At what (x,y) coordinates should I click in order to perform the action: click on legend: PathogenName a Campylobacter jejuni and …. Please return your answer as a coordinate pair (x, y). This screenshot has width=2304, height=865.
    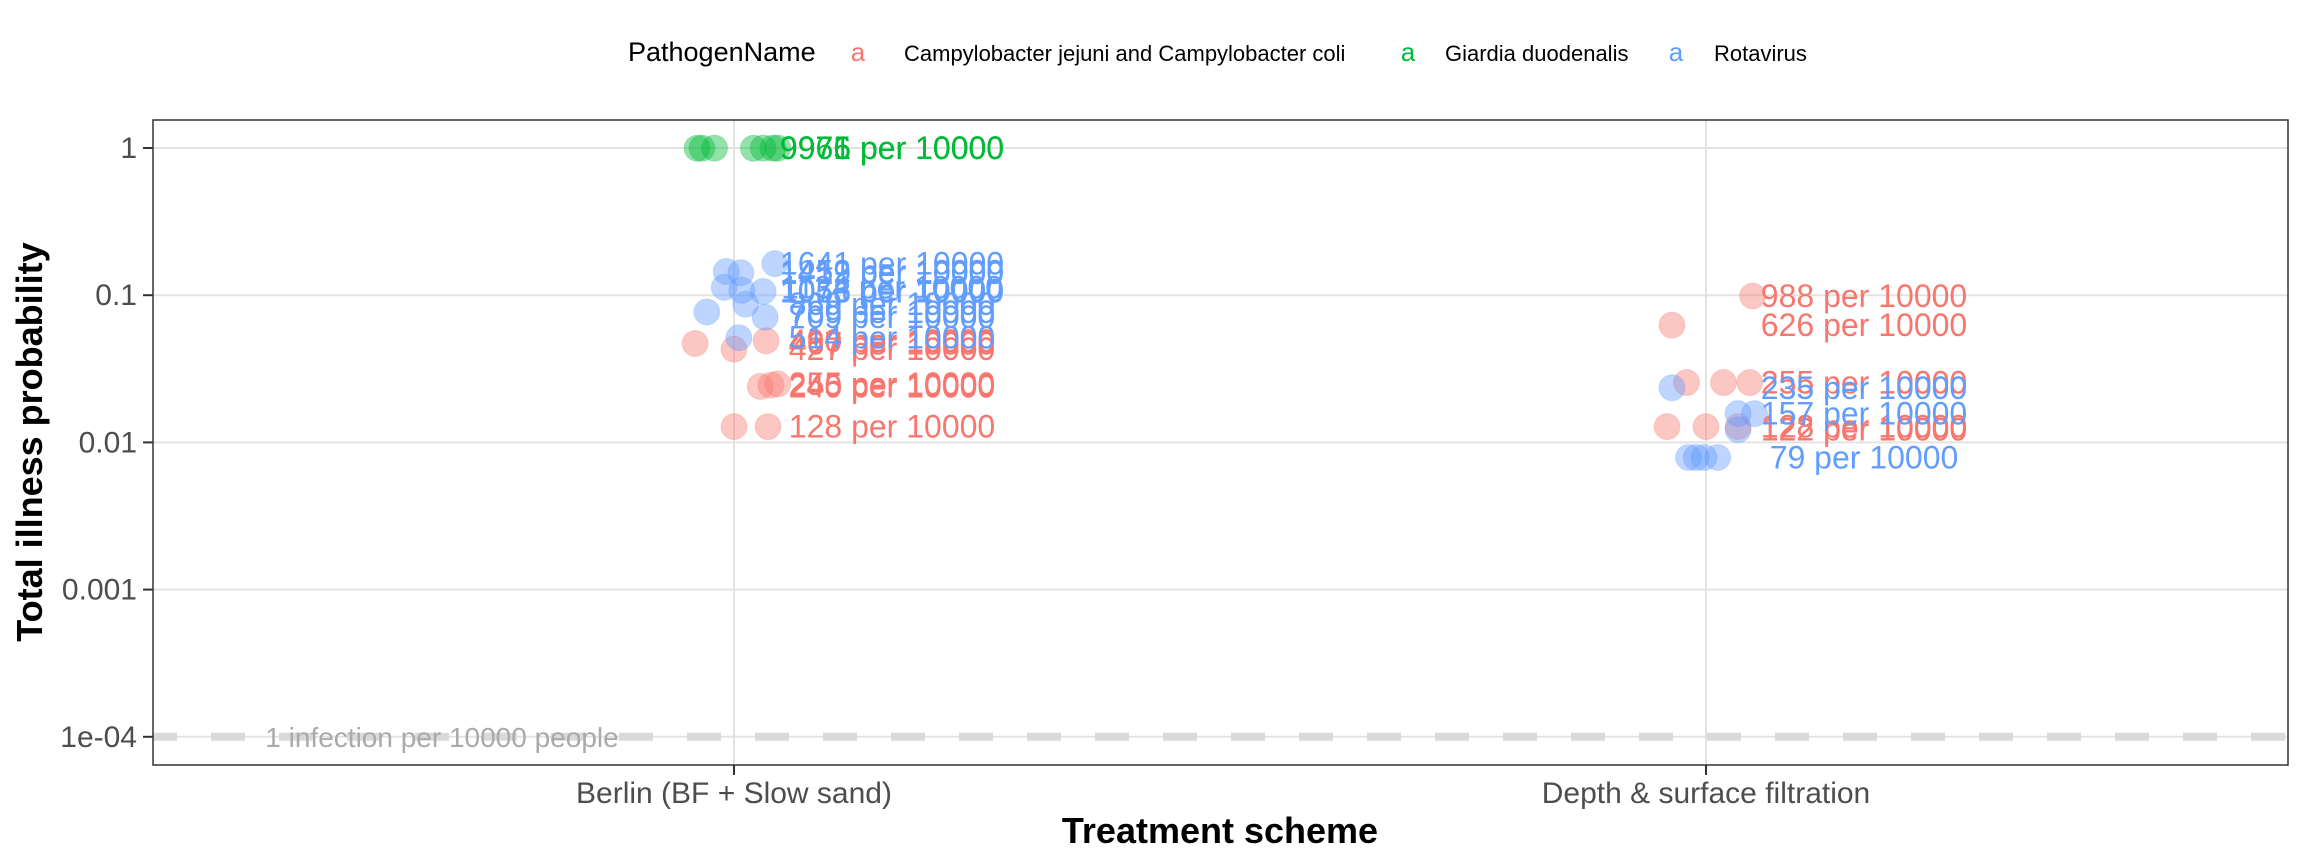
    Looking at the image, I should click on (1217, 52).